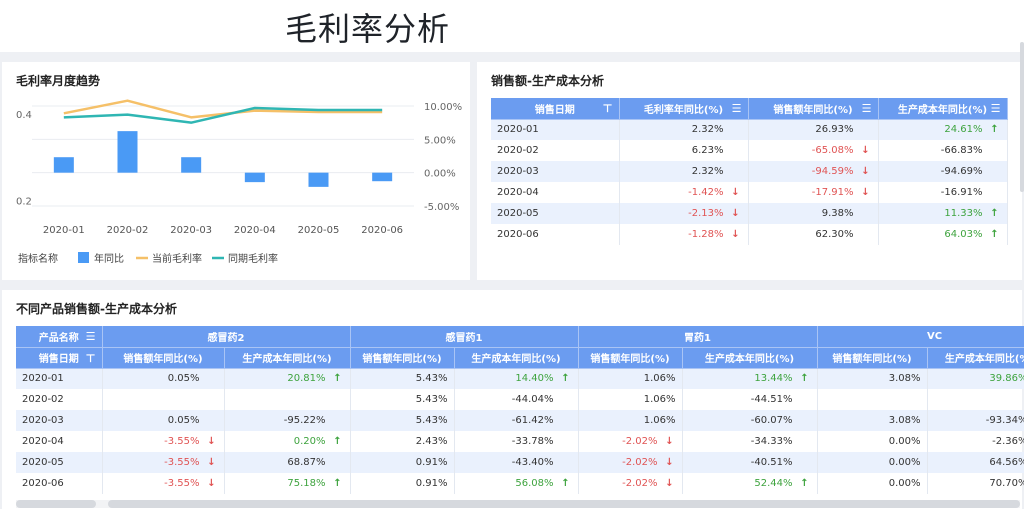 The width and height of the screenshot is (1024, 509). I want to click on x-tick-label: 2020-05, so click(319, 230).